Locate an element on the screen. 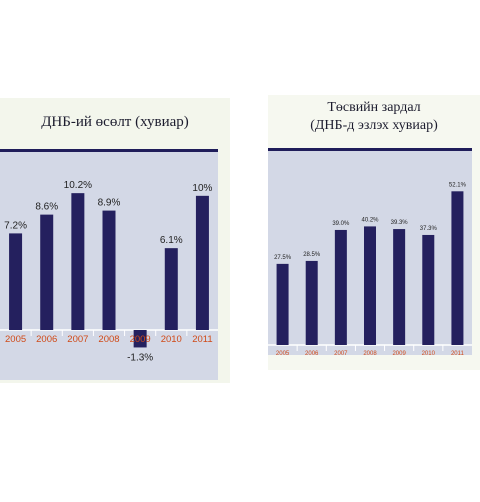 The width and height of the screenshot is (480, 502). gdp-growth-bar-2011 is located at coordinates (202, 262).